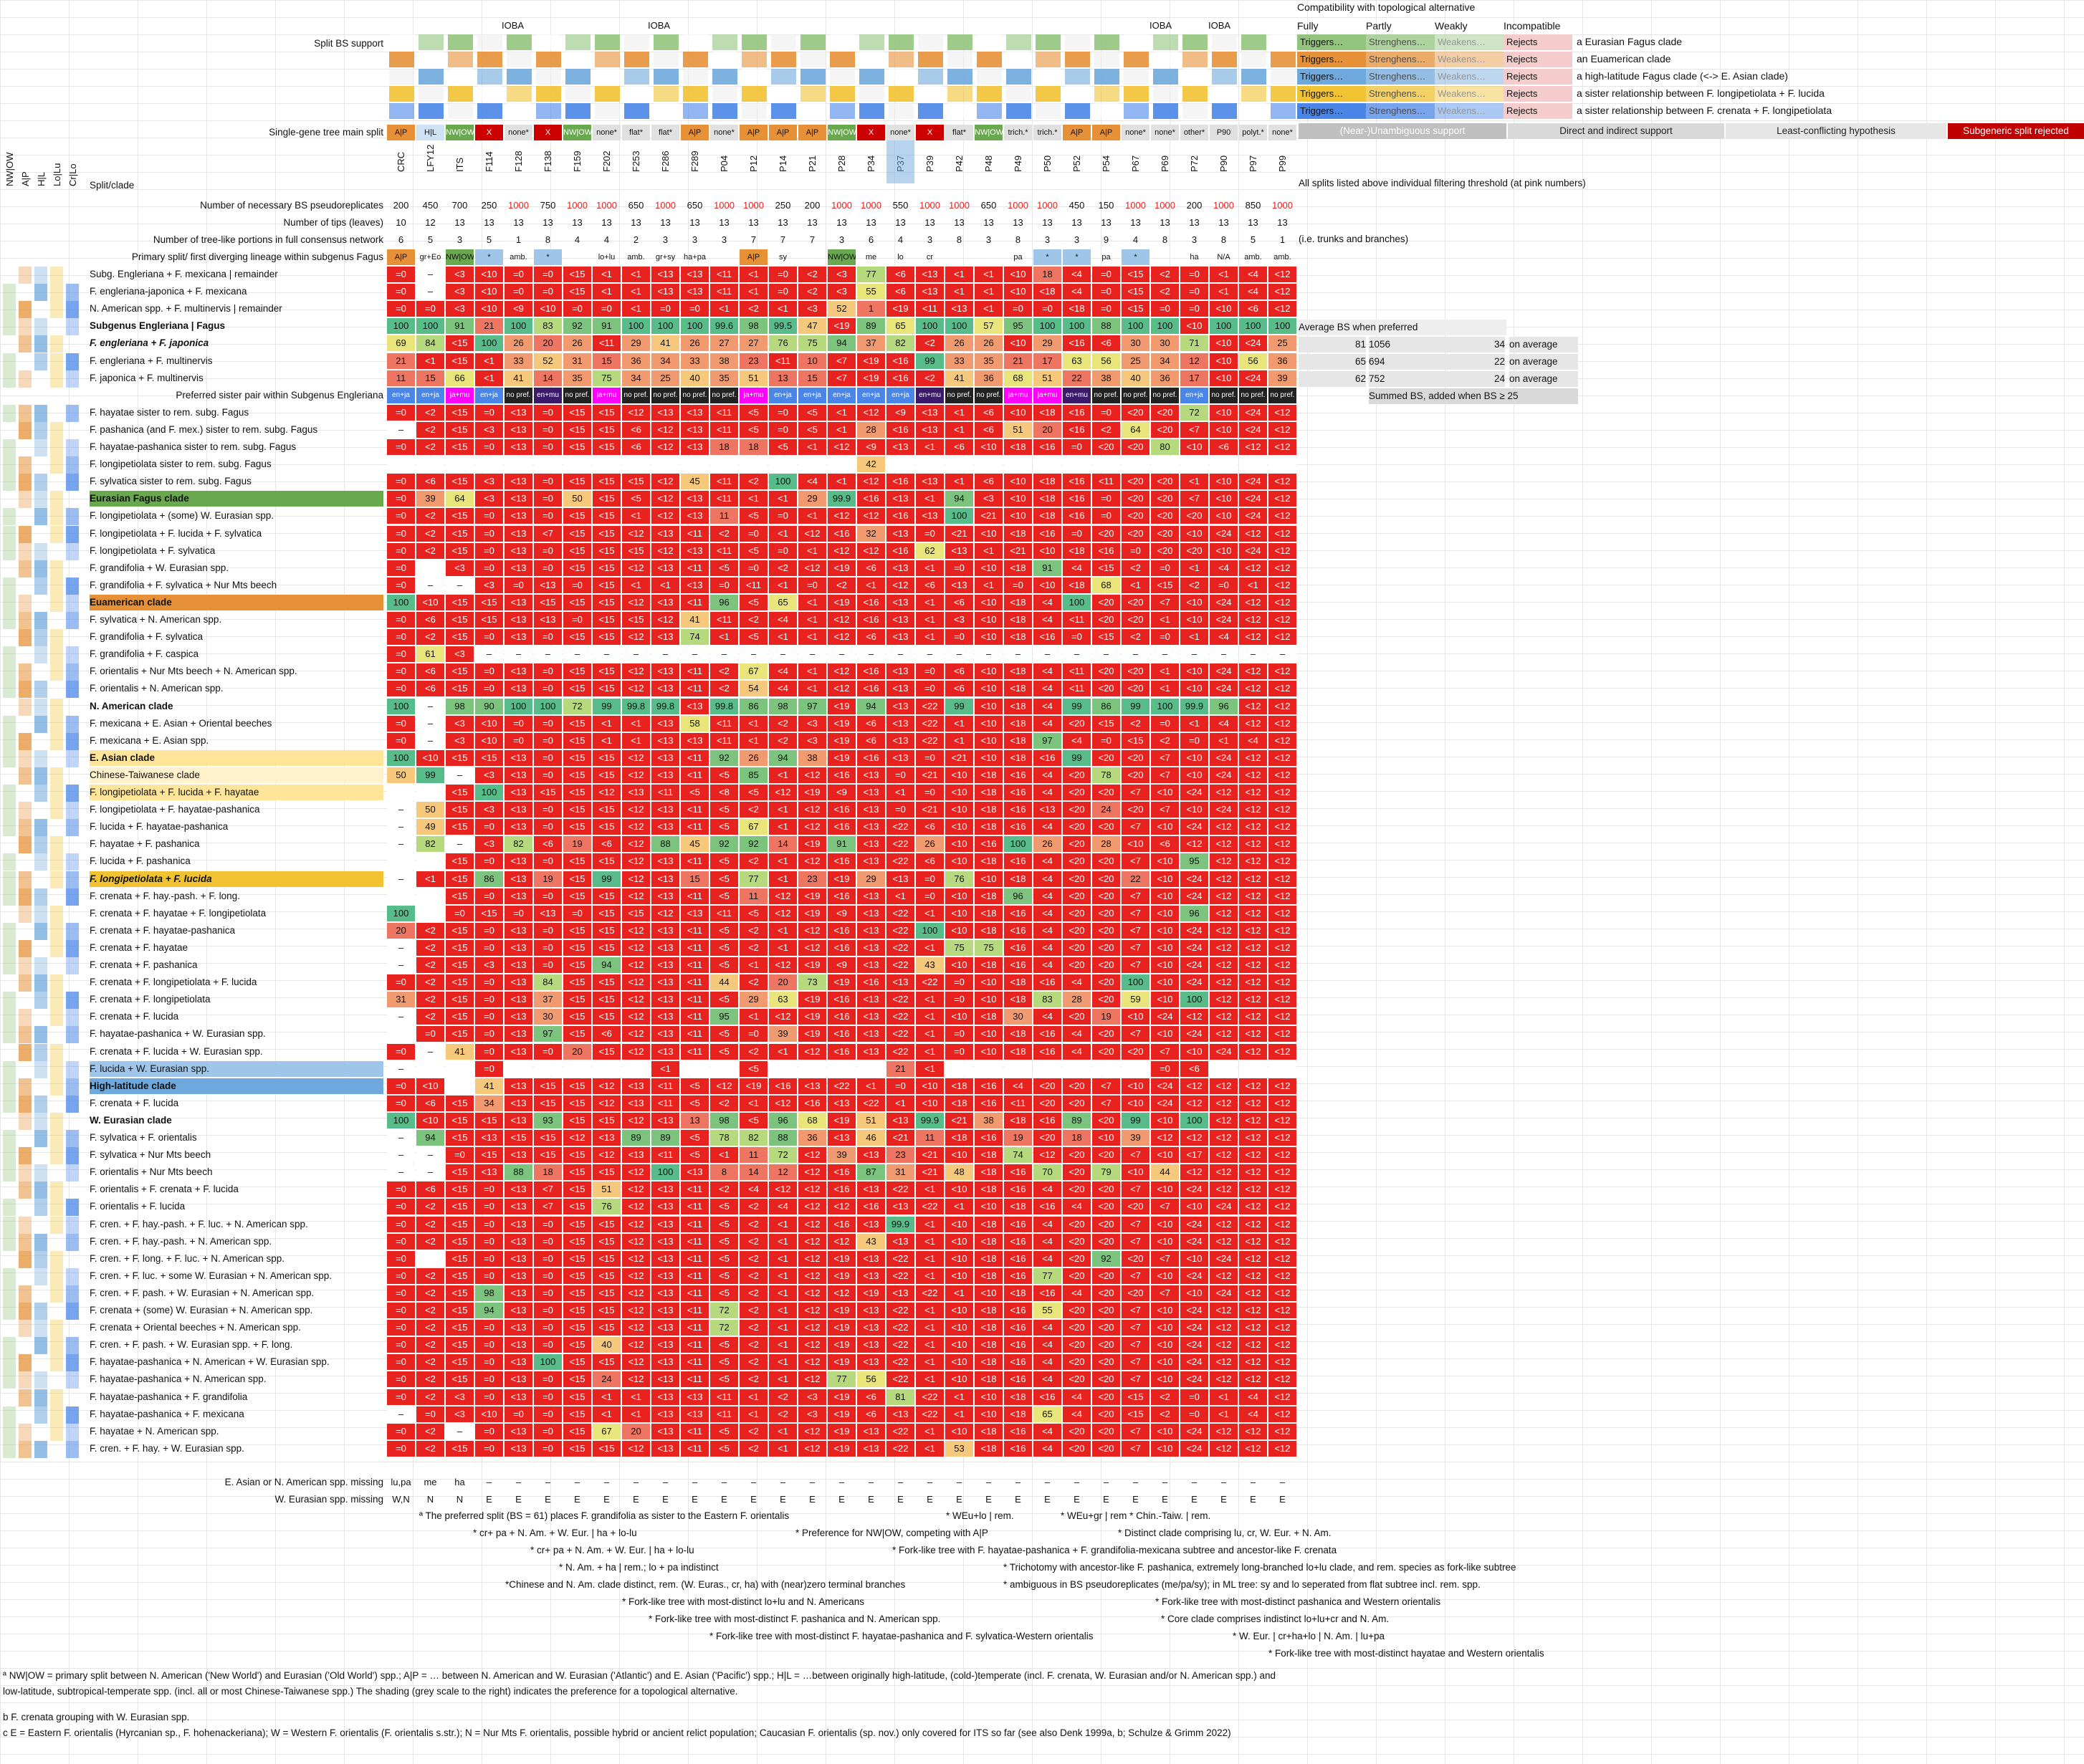  I want to click on grid-cell: 77, so click(754, 879).